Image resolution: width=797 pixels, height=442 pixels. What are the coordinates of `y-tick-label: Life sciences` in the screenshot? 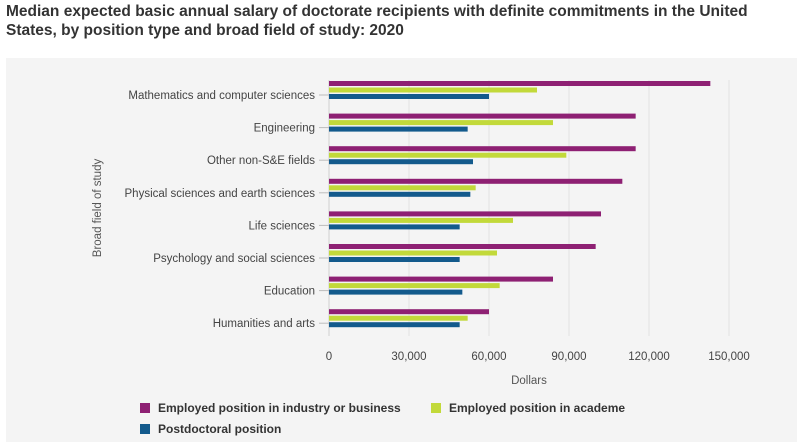 It's located at (282, 226).